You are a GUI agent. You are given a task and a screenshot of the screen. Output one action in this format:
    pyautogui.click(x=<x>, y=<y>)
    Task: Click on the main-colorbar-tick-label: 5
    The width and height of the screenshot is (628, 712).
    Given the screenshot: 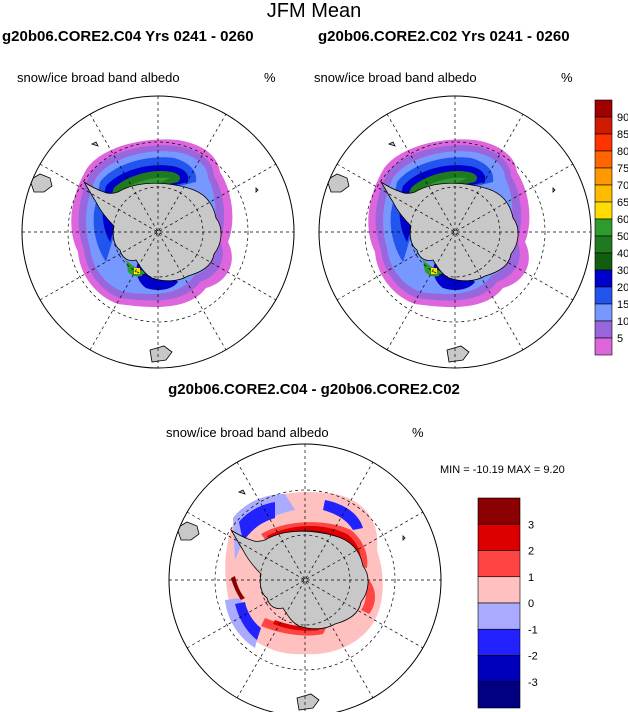 What is the action you would take?
    pyautogui.click(x=620, y=339)
    